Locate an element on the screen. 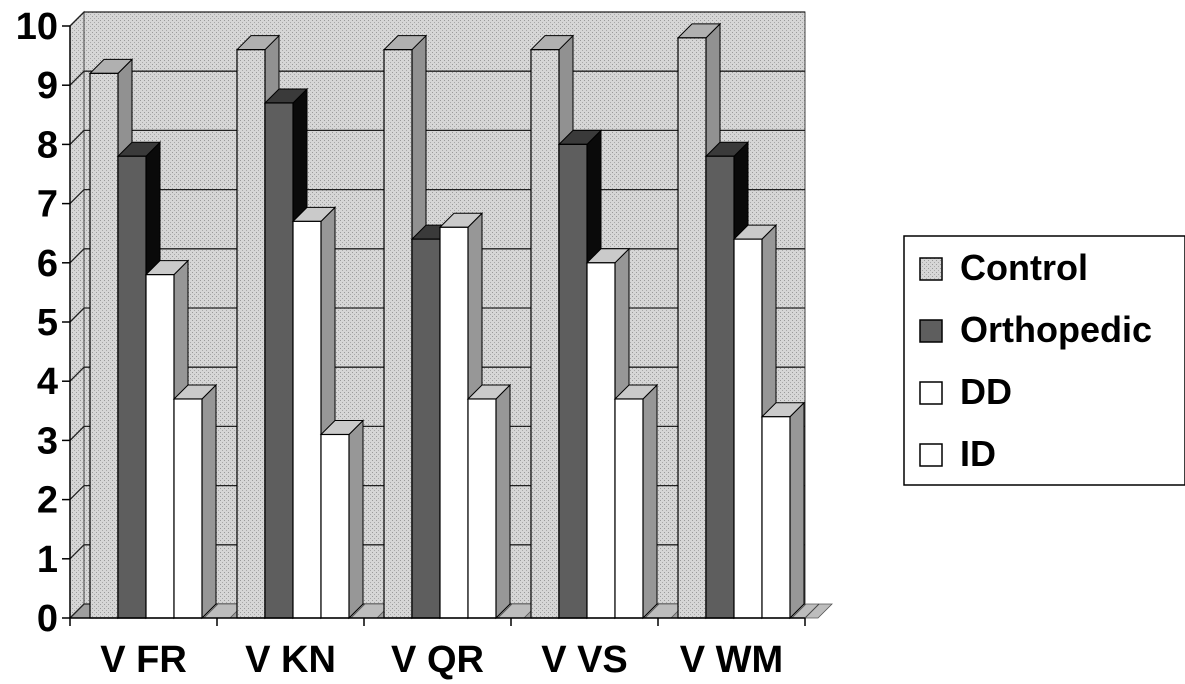 This screenshot has height=684, width=1185. x-tick-label: V QR is located at coordinates (437, 660).